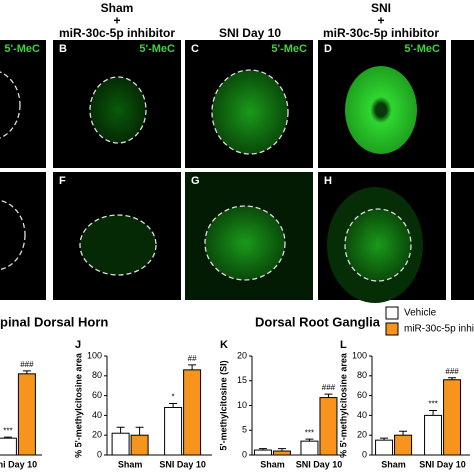 Image resolution: width=474 pixels, height=474 pixels. Describe the element at coordinates (328, 49) in the screenshot. I see `panel-letter: D` at that location.